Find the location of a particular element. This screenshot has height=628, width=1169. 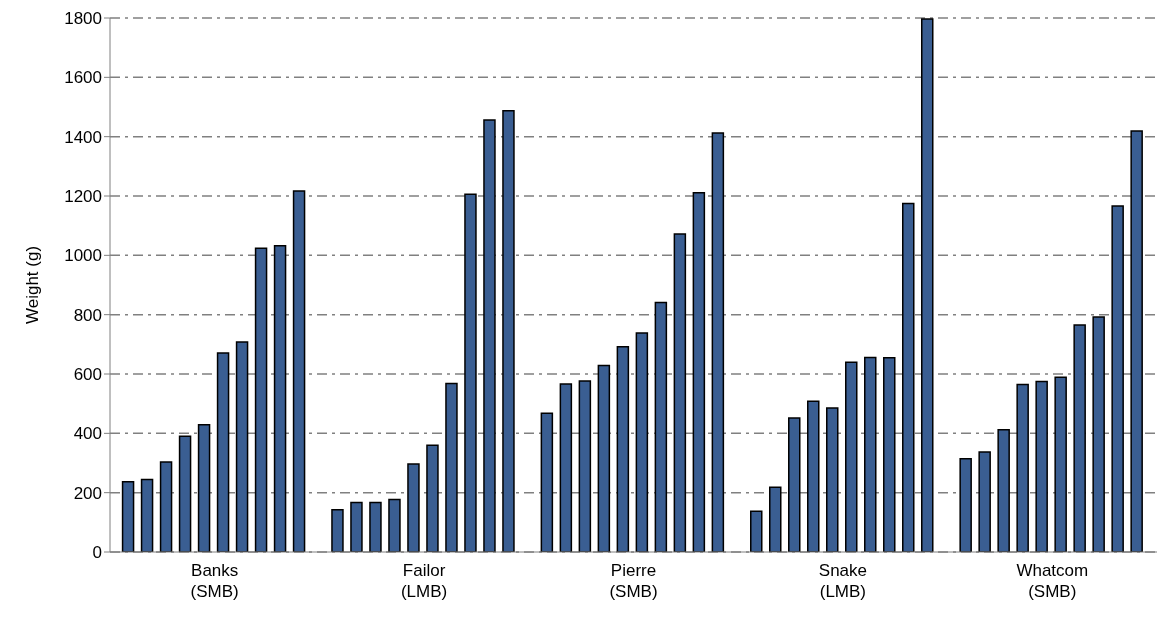

x-tick-label: Pierre (SMB) is located at coordinates (633, 581).